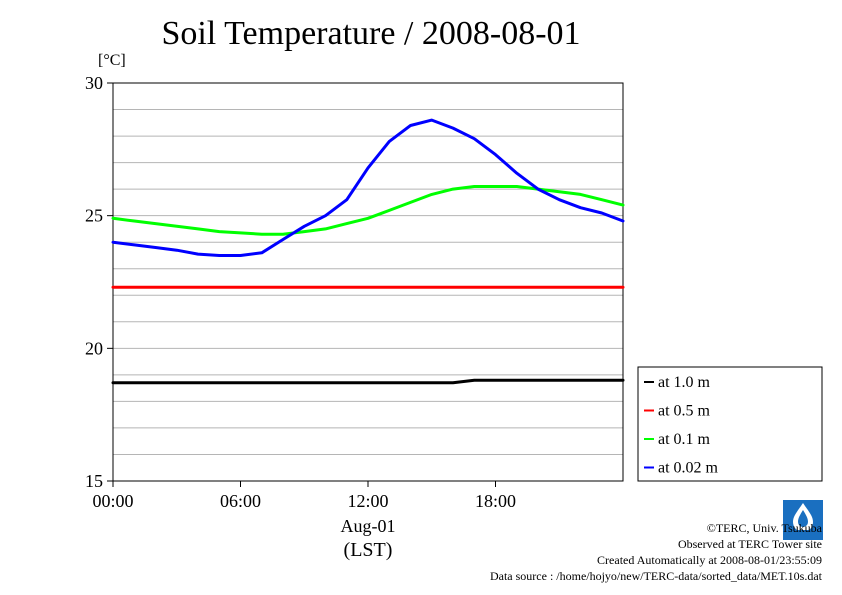  Describe the element at coordinates (803, 520) in the screenshot. I see `terc-logo` at that location.